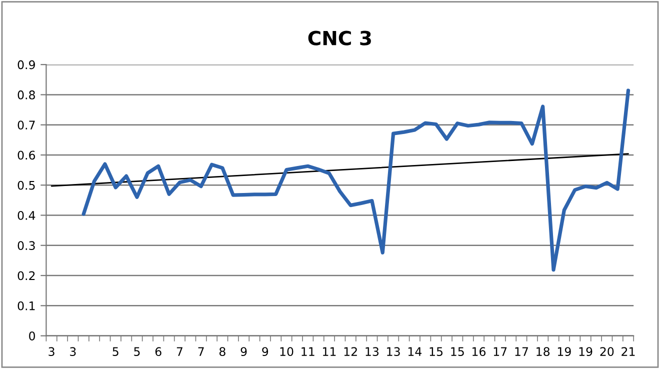 The image size is (660, 369). I want to click on y-tick-label: 0.7, so click(26, 125).